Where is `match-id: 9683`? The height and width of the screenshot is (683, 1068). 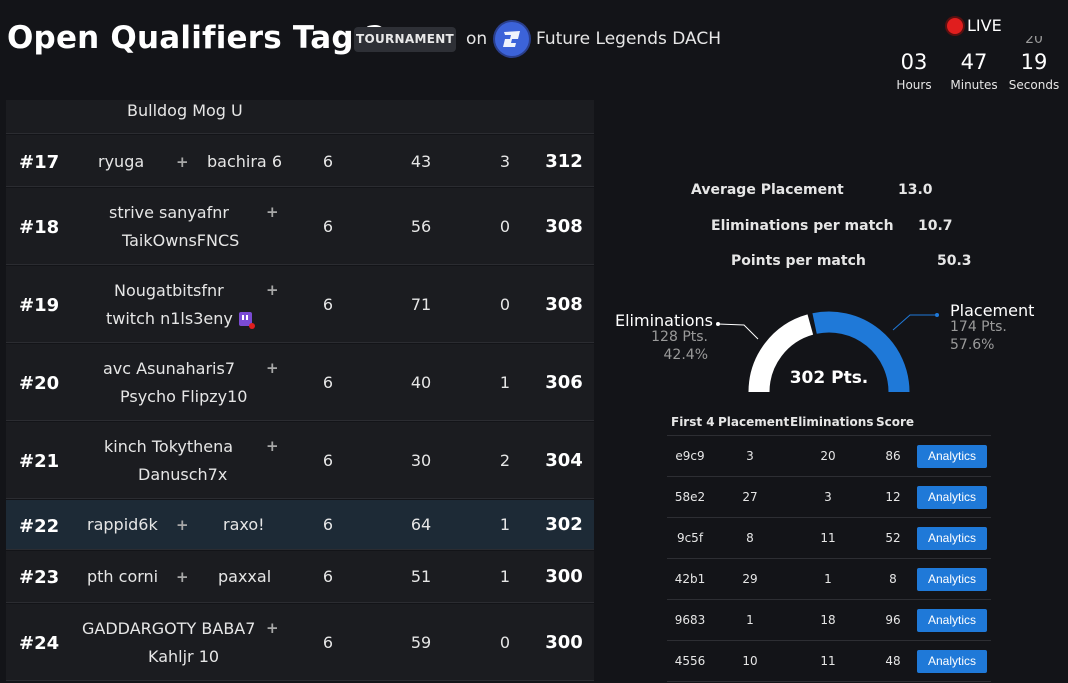 match-id: 9683 is located at coordinates (690, 620).